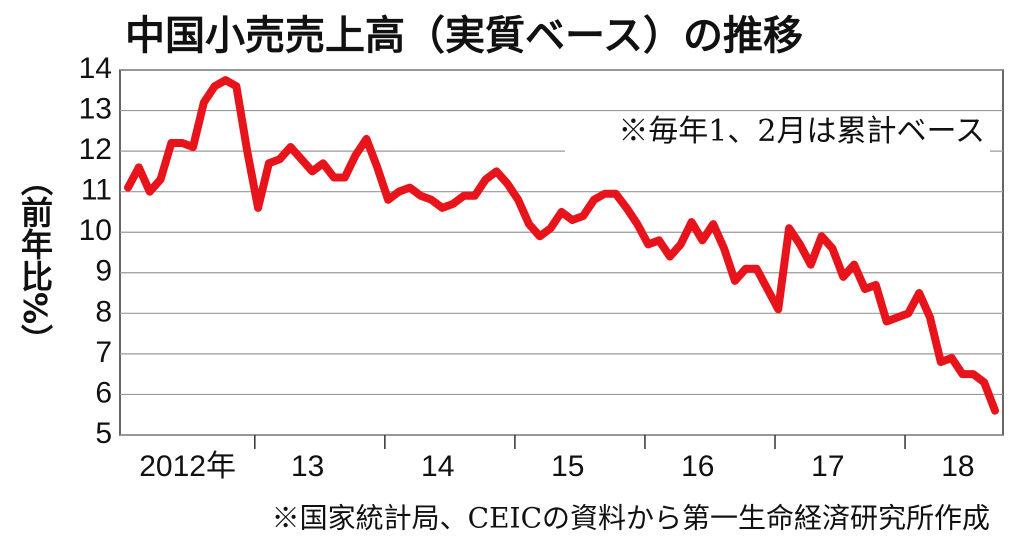 This screenshot has width=1024, height=538. Describe the element at coordinates (103, 433) in the screenshot. I see `y-tick-label: 5` at that location.